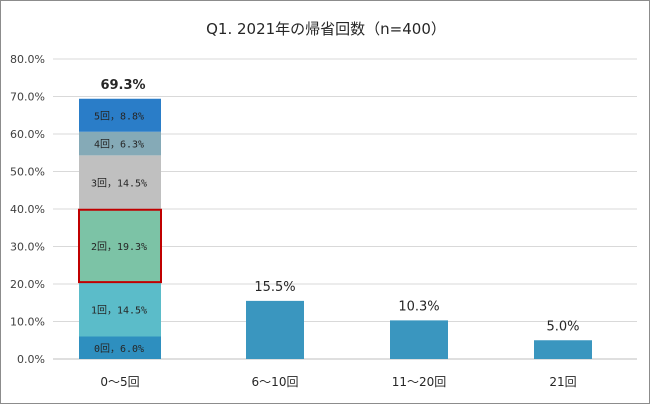 Image resolution: width=650 pixels, height=405 pixels. I want to click on segment-label: 2回，19.3%, so click(119, 247).